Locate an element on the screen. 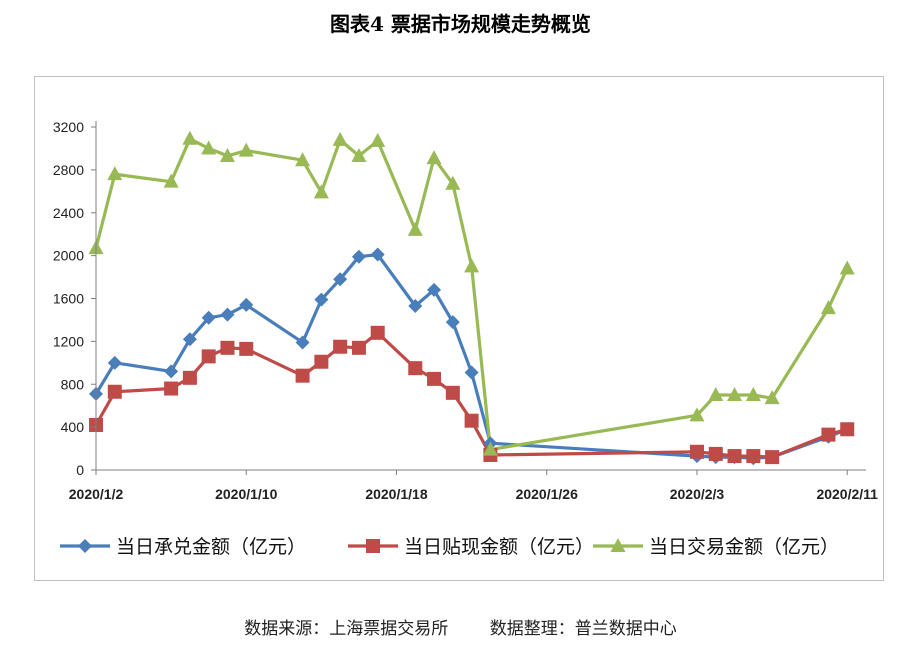 The height and width of the screenshot is (655, 921). y-tick-label: 2400 is located at coordinates (68, 213).